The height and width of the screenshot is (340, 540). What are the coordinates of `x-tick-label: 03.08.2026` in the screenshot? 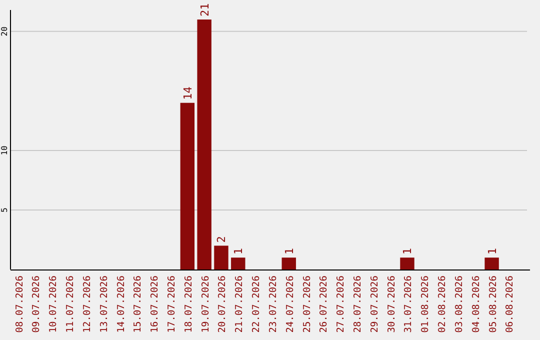 It's located at (459, 304).